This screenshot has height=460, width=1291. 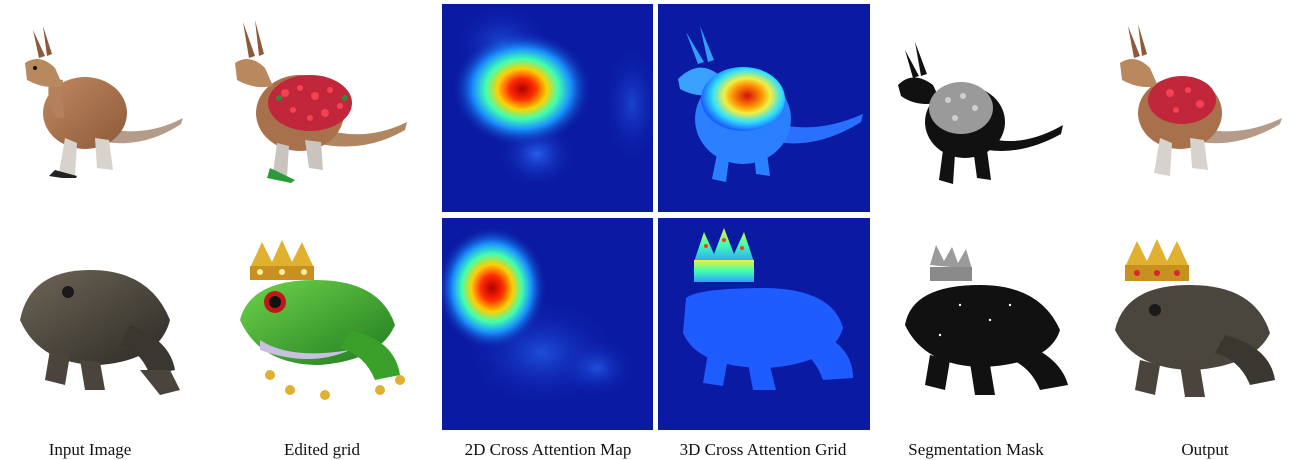 I want to click on caption-input-image: Input Image, so click(x=90, y=449).